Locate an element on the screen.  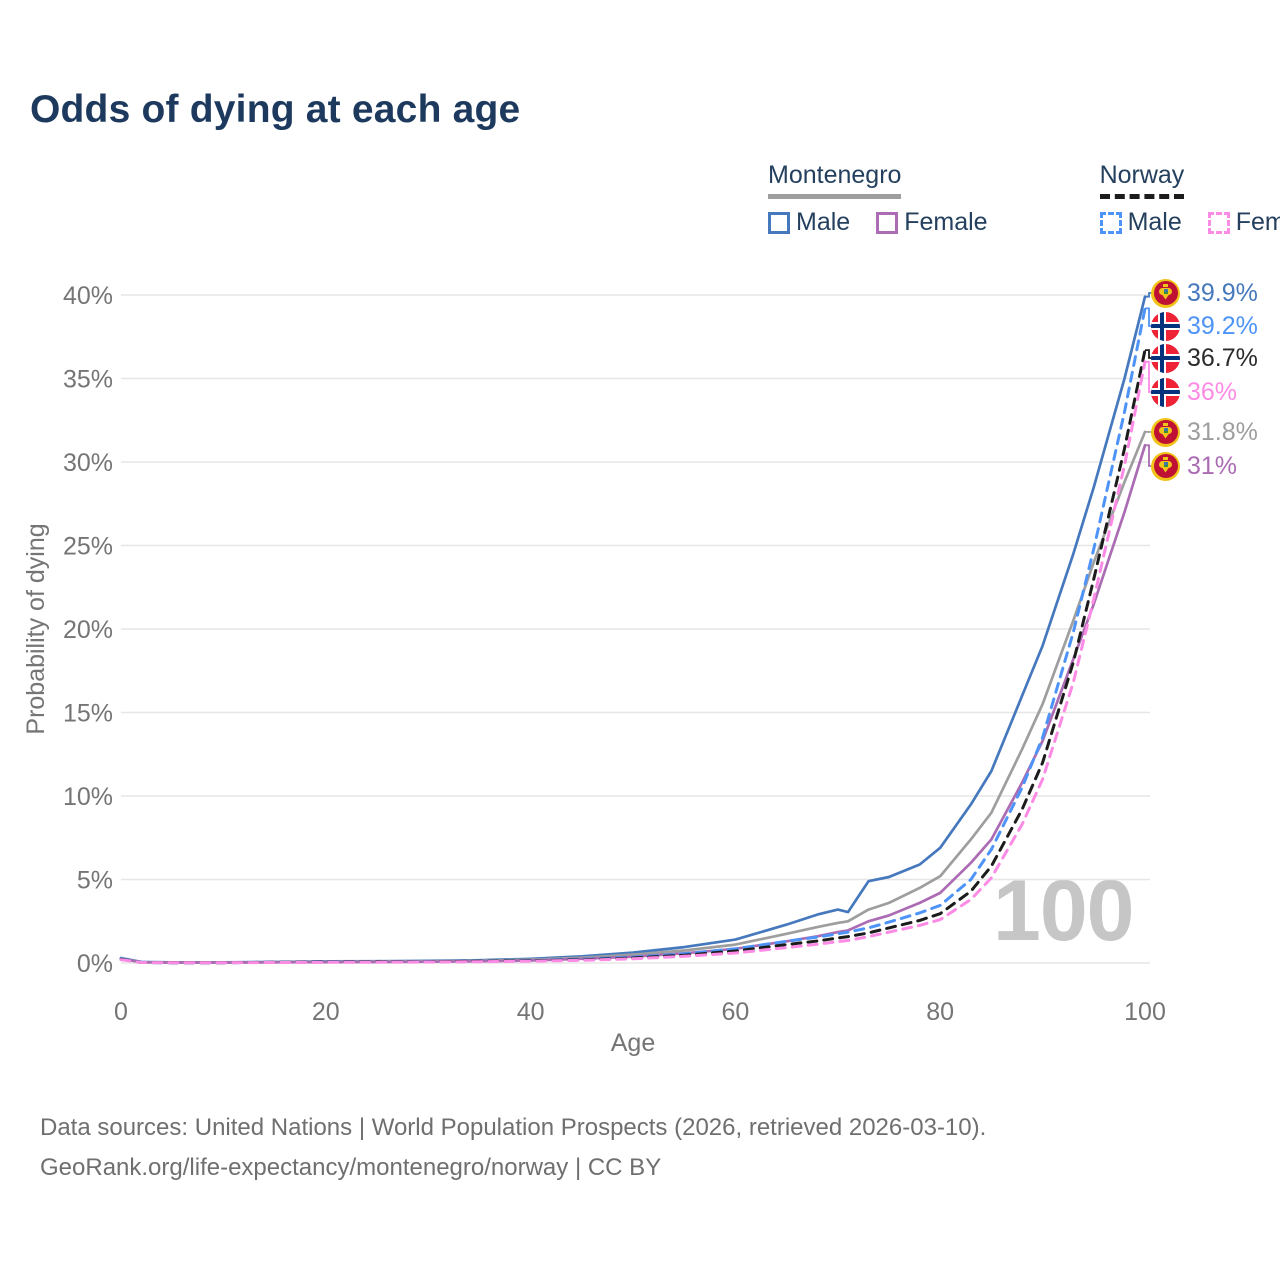
legend-group-norway: Norway Male Female is located at coordinates (1189, 199).